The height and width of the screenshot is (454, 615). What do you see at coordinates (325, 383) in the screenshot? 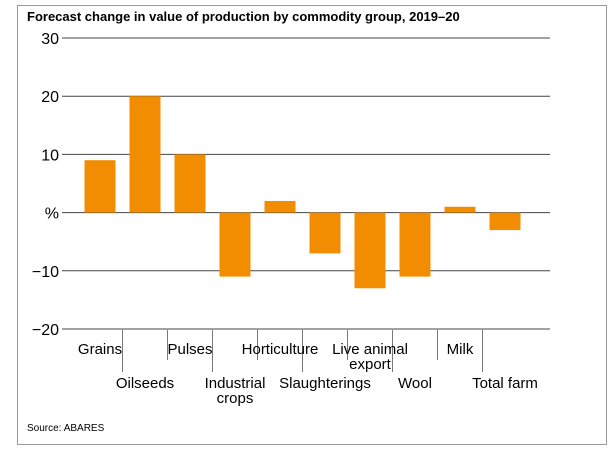
I see `category-label: Slaughterings` at bounding box center [325, 383].